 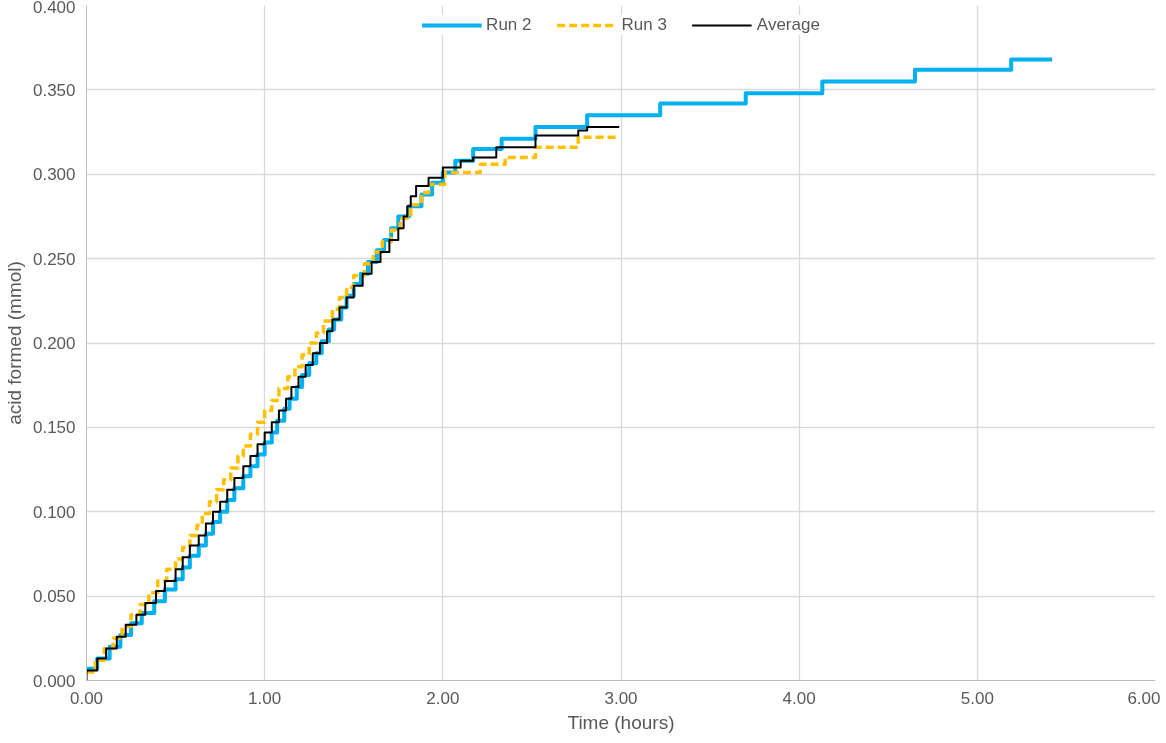 I want to click on y-tick-label: 0.400, so click(x=54, y=8).